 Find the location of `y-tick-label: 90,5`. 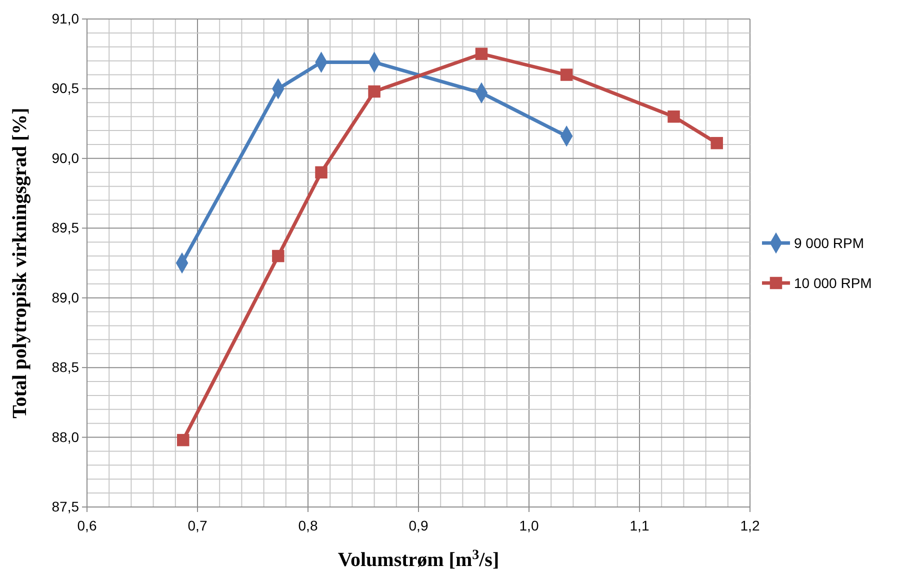

y-tick-label: 90,5 is located at coordinates (66, 88).